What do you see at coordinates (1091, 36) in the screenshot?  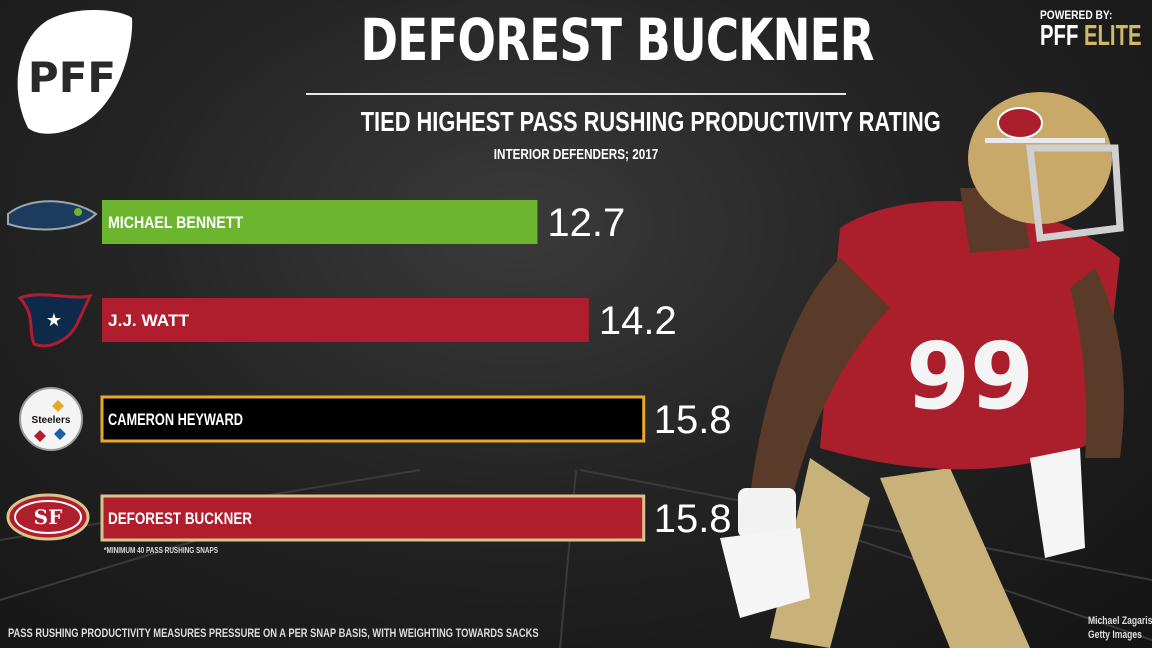 I see `pff-elite-logo: PFF ELITE` at bounding box center [1091, 36].